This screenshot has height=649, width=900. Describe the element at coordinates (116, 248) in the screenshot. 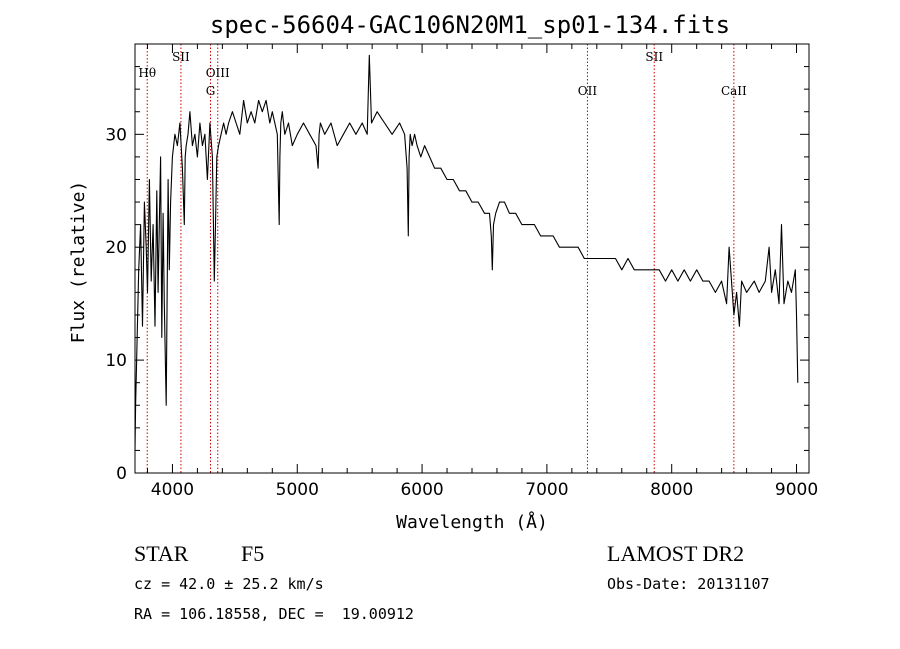

I see `y-tick-label: 20` at that location.